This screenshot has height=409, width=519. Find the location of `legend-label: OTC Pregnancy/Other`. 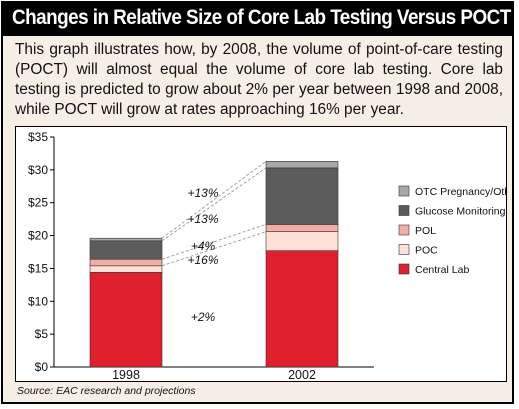

legend-label: OTC Pregnancy/Other is located at coordinates (460, 192).